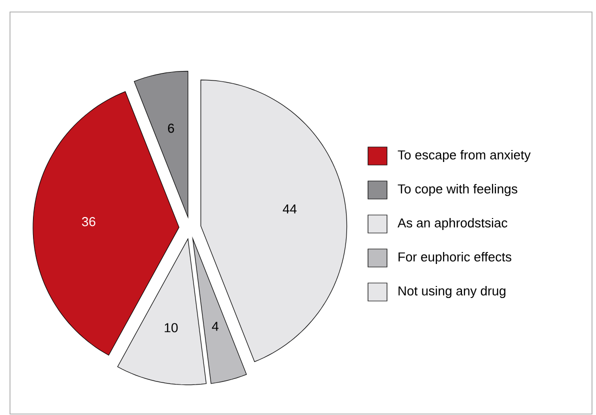  I want to click on data-label: 10, so click(171, 327).